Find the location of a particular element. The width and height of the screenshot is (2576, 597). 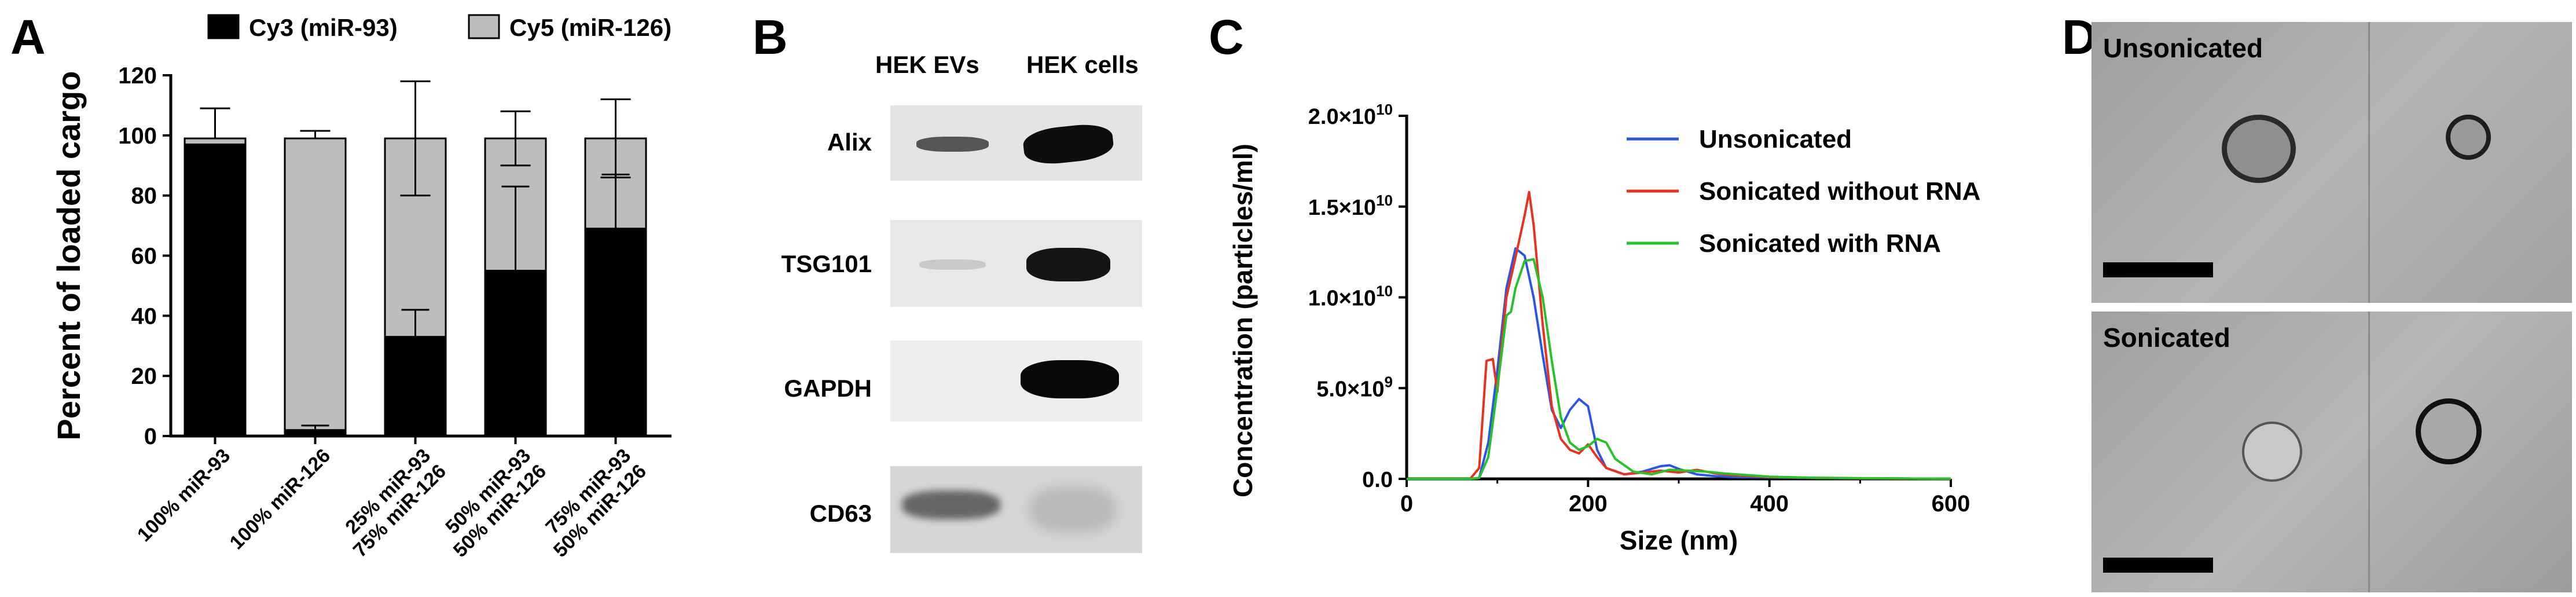

y-tick-label: 1.0×10¹⁰ is located at coordinates (1351, 297).